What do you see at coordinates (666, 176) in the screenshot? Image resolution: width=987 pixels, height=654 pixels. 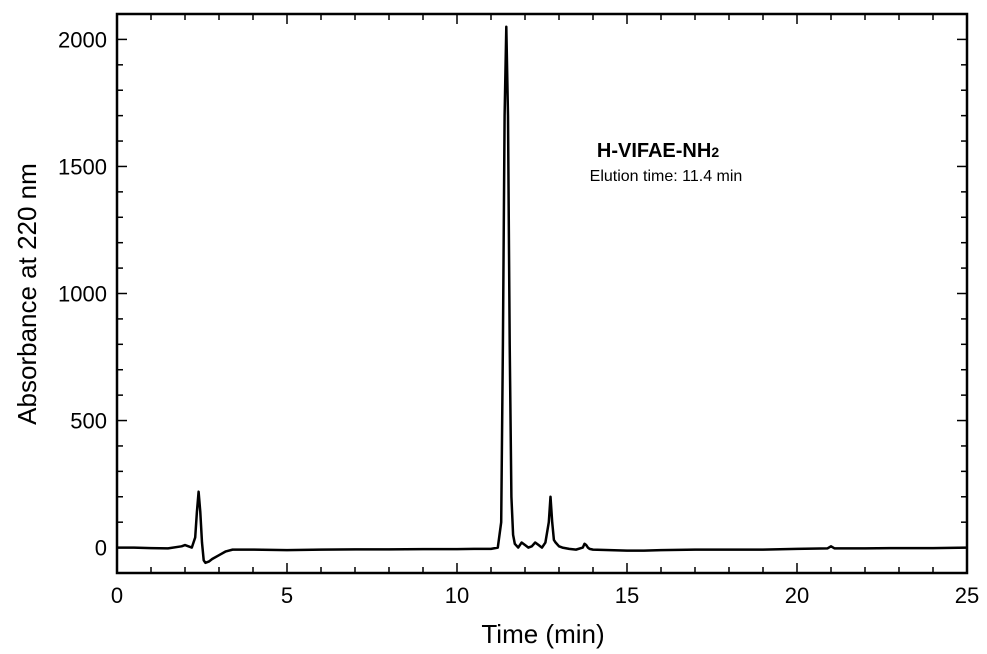 I see `annotation-elution-time: Elution time: 11.4 min` at bounding box center [666, 176].